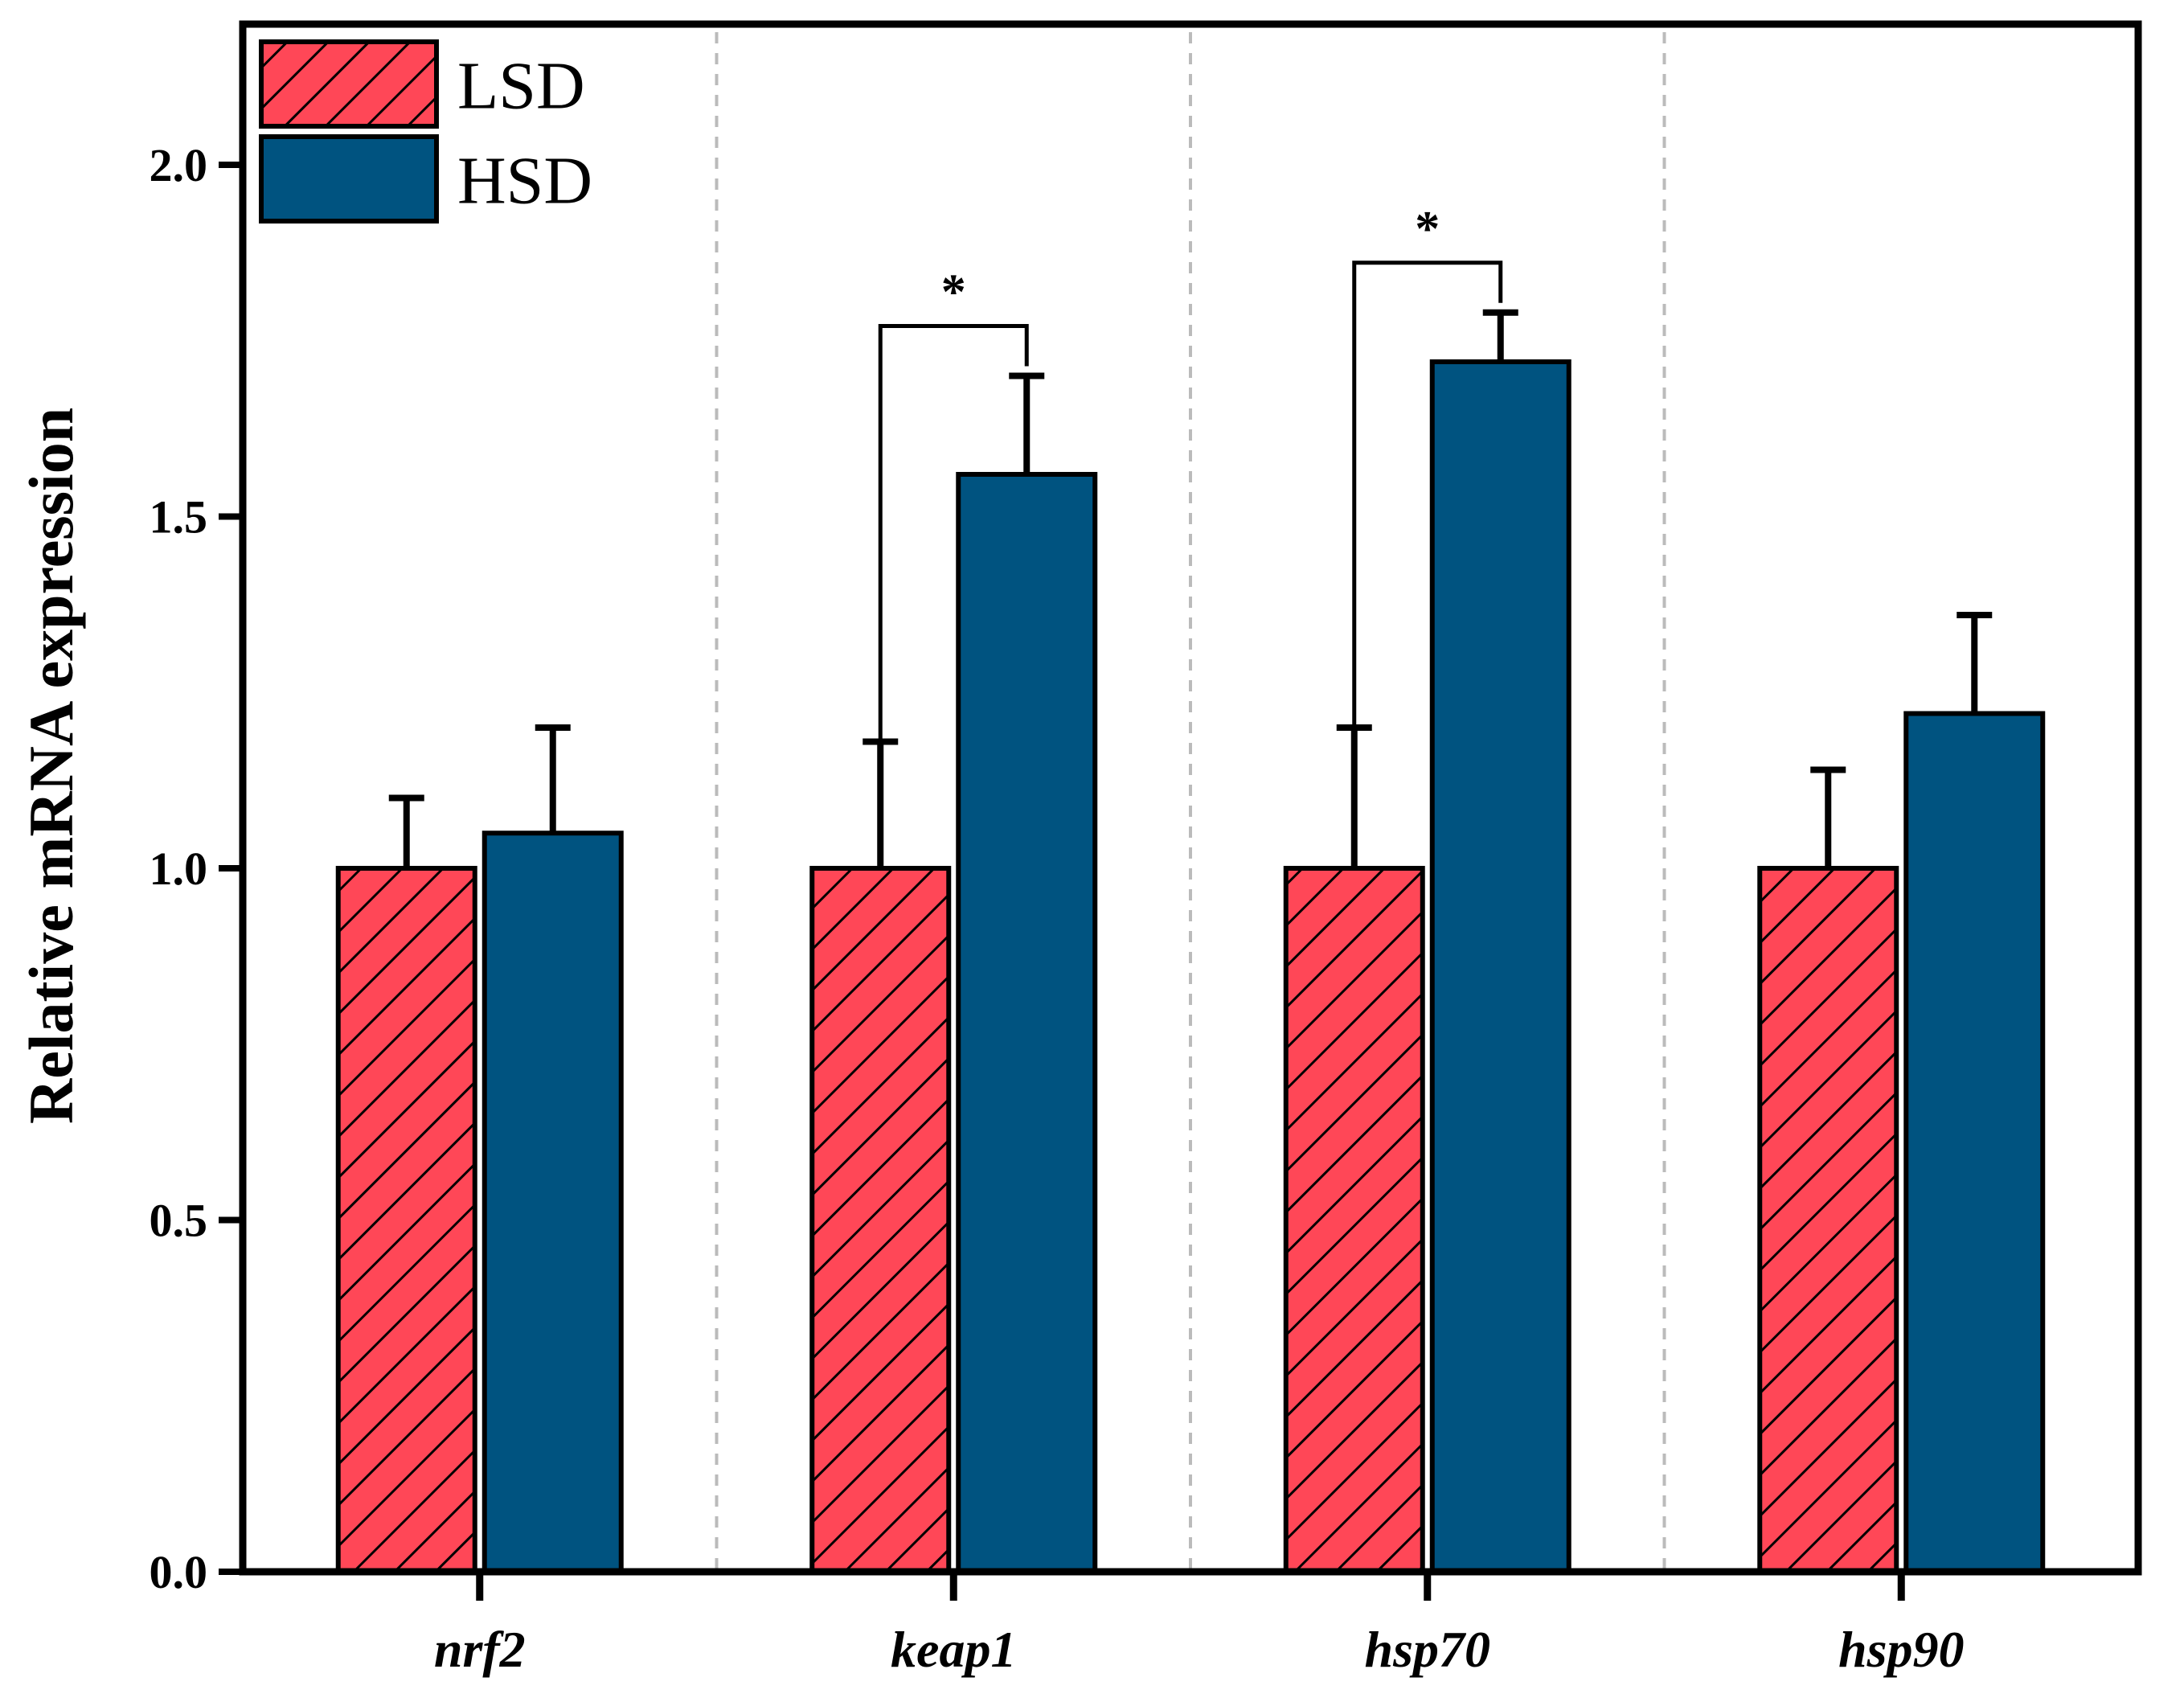 The height and width of the screenshot is (1702, 2184). What do you see at coordinates (179, 869) in the screenshot?
I see `y-tick-label: 1.0` at bounding box center [179, 869].